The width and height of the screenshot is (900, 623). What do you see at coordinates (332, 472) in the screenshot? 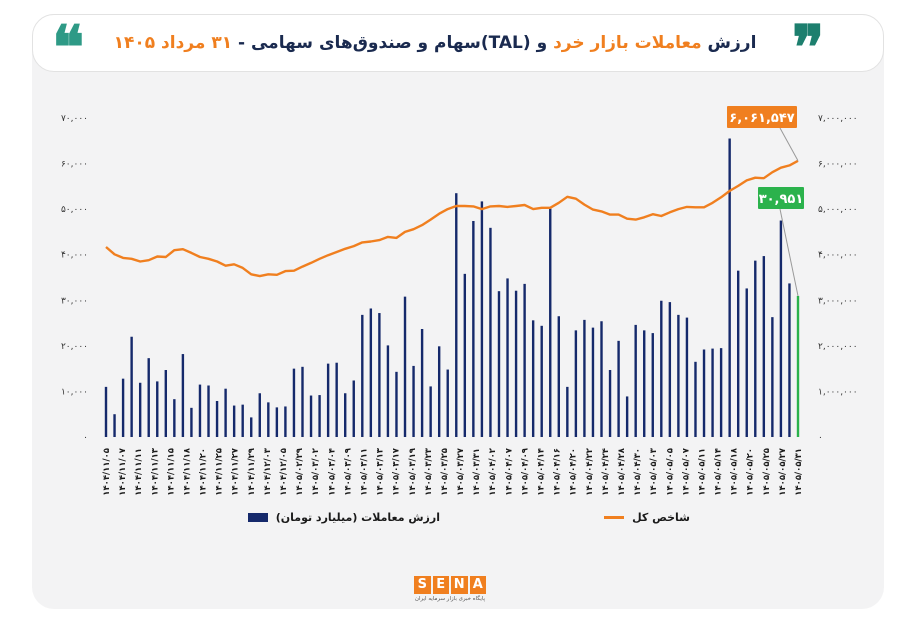
I see `x-tick-label: ۱۴۰۵/۰۳/۰۴` at bounding box center [332, 472].